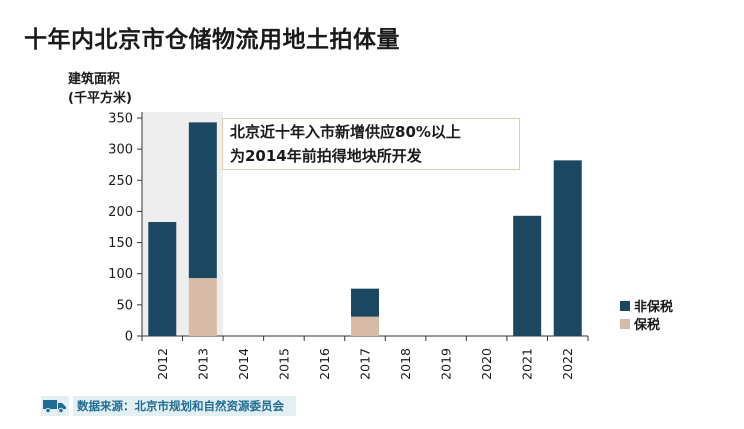 Image resolution: width=744 pixels, height=429 pixels. I want to click on bar-non-bonded-2021, so click(527, 276).